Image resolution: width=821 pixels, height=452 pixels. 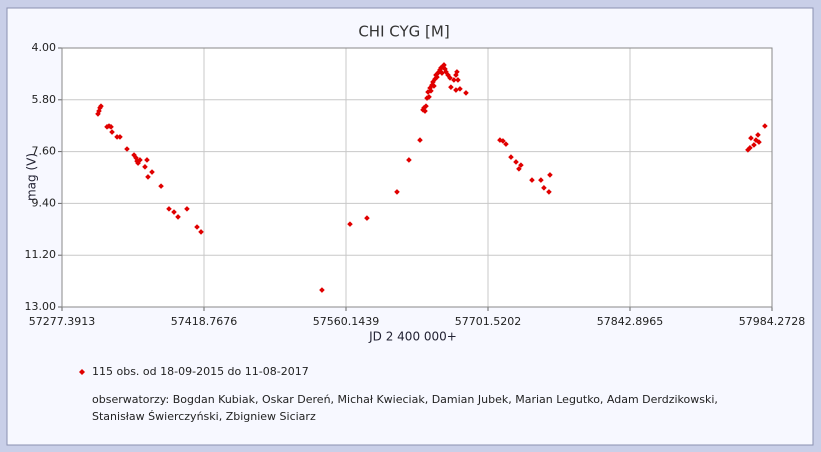 What do you see at coordinates (204, 321) in the screenshot?
I see `x-tick-label: 57418.7676` at bounding box center [204, 321].